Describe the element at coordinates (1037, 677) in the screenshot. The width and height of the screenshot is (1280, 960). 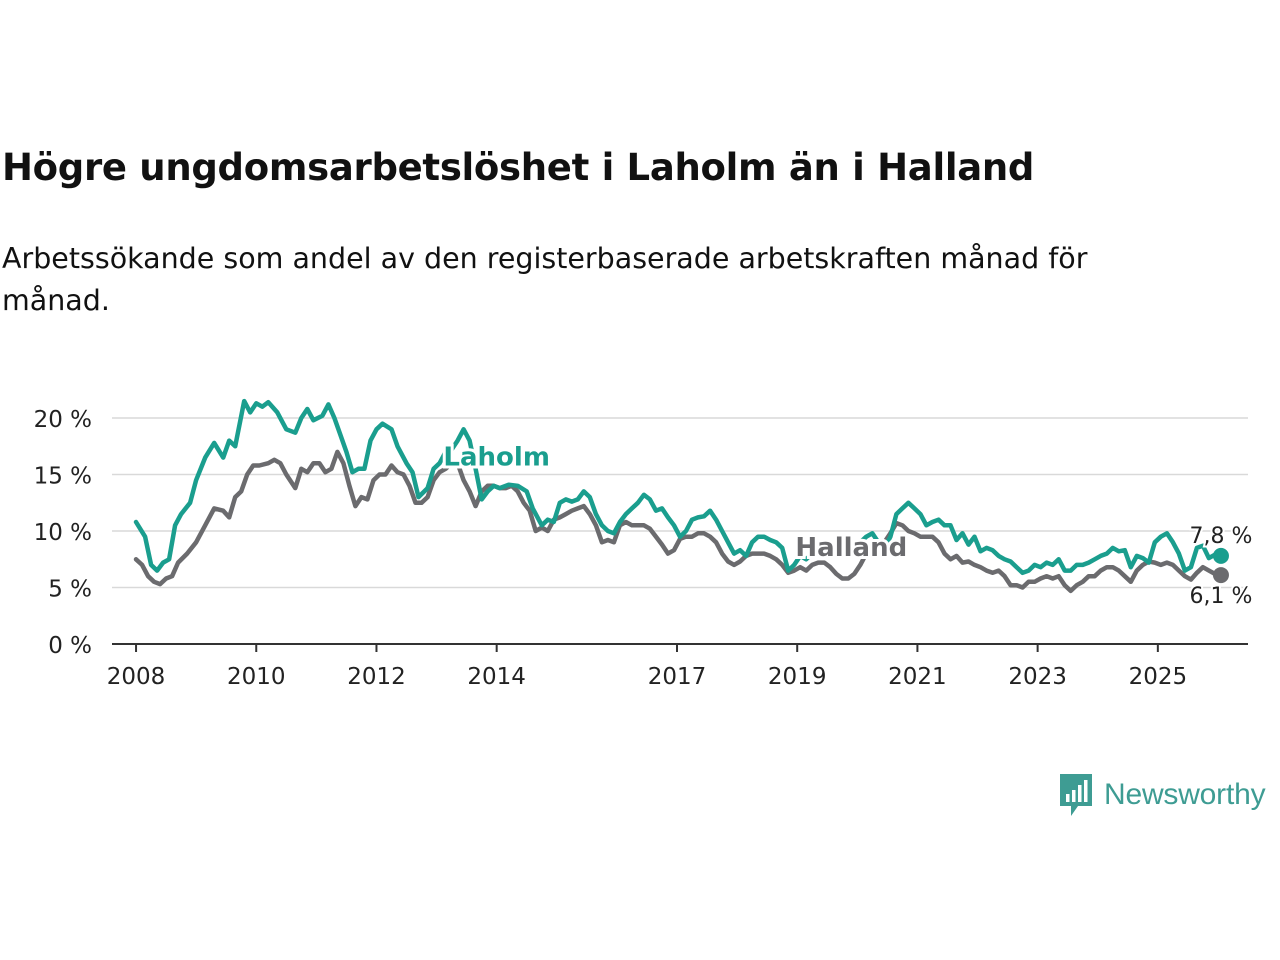
I see `x-tick-label: 2023` at that location.